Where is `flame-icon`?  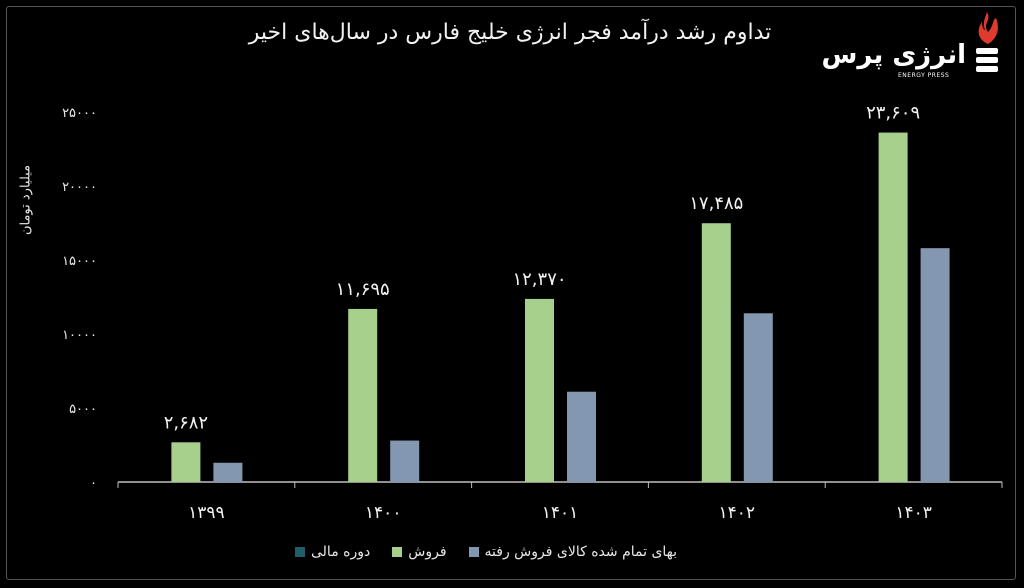
flame-icon is located at coordinates (987, 42).